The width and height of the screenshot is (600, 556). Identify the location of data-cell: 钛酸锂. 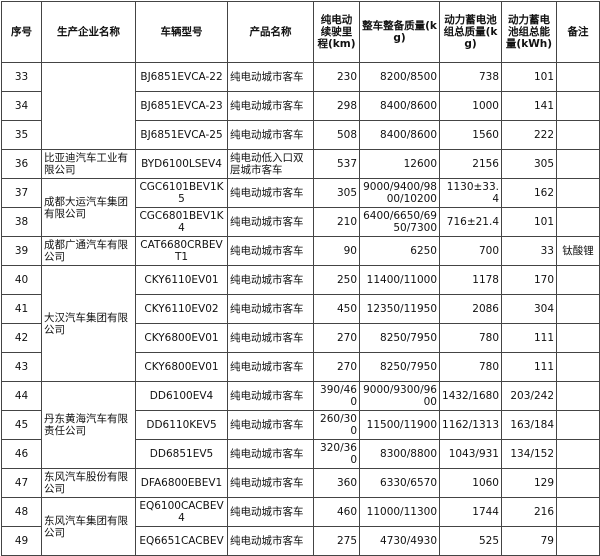
(578, 251).